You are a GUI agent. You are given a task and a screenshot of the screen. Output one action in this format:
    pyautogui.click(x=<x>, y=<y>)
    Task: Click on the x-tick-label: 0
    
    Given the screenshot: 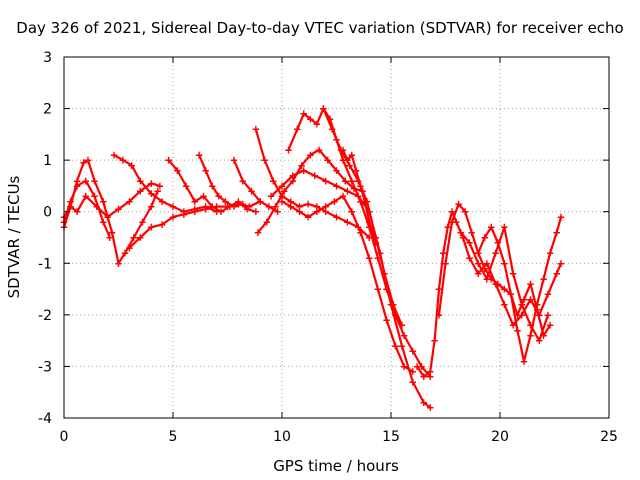 What is the action you would take?
    pyautogui.click(x=64, y=437)
    